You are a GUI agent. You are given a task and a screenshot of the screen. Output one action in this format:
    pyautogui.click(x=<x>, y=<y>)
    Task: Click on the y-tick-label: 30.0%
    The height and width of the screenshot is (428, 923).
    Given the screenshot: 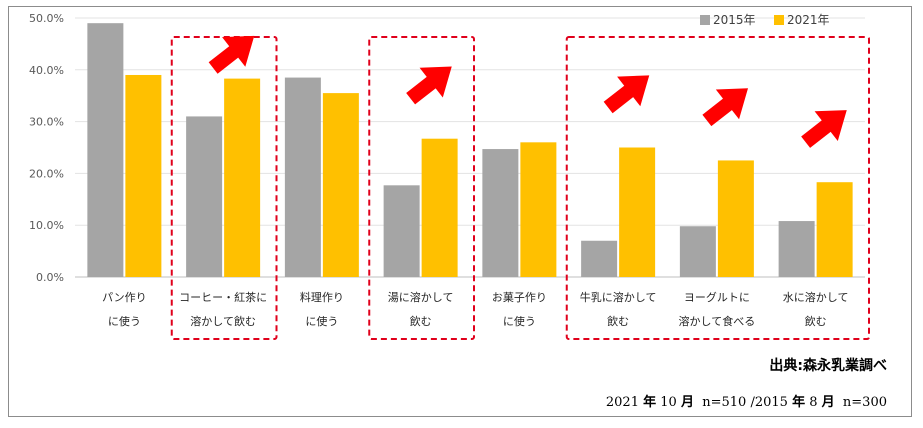 What is the action you would take?
    pyautogui.click(x=46, y=122)
    